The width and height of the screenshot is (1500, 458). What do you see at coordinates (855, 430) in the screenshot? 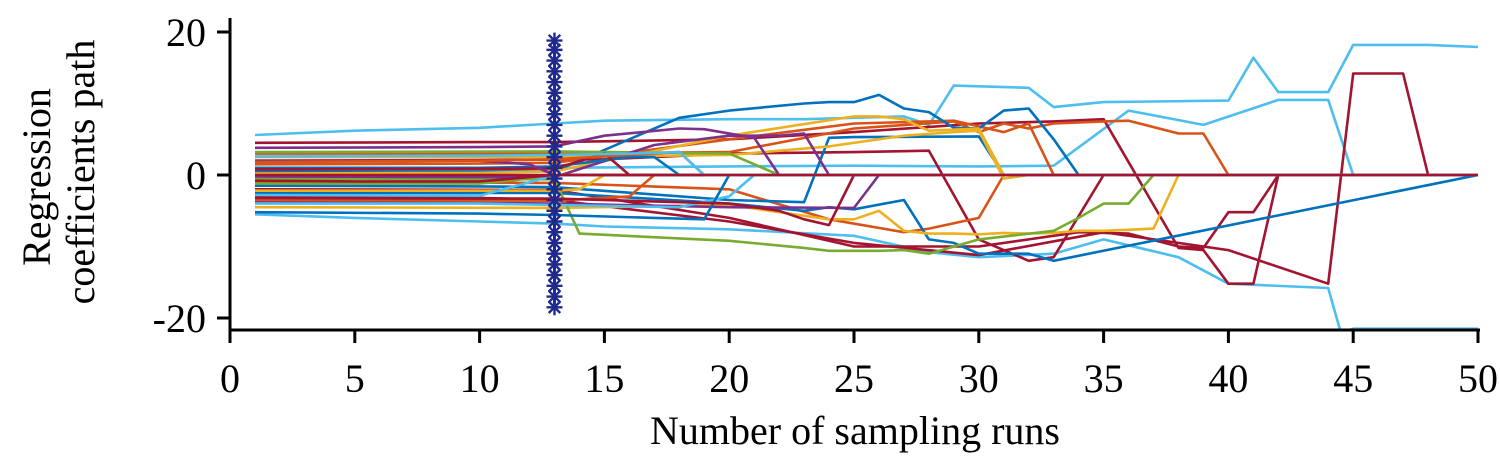
I see `x-axis-title: Number of sampling runs` at bounding box center [855, 430].